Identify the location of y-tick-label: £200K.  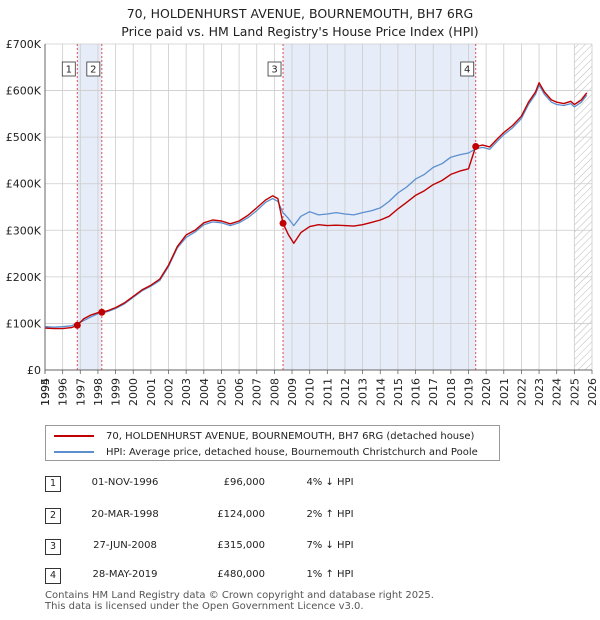
(24, 277).